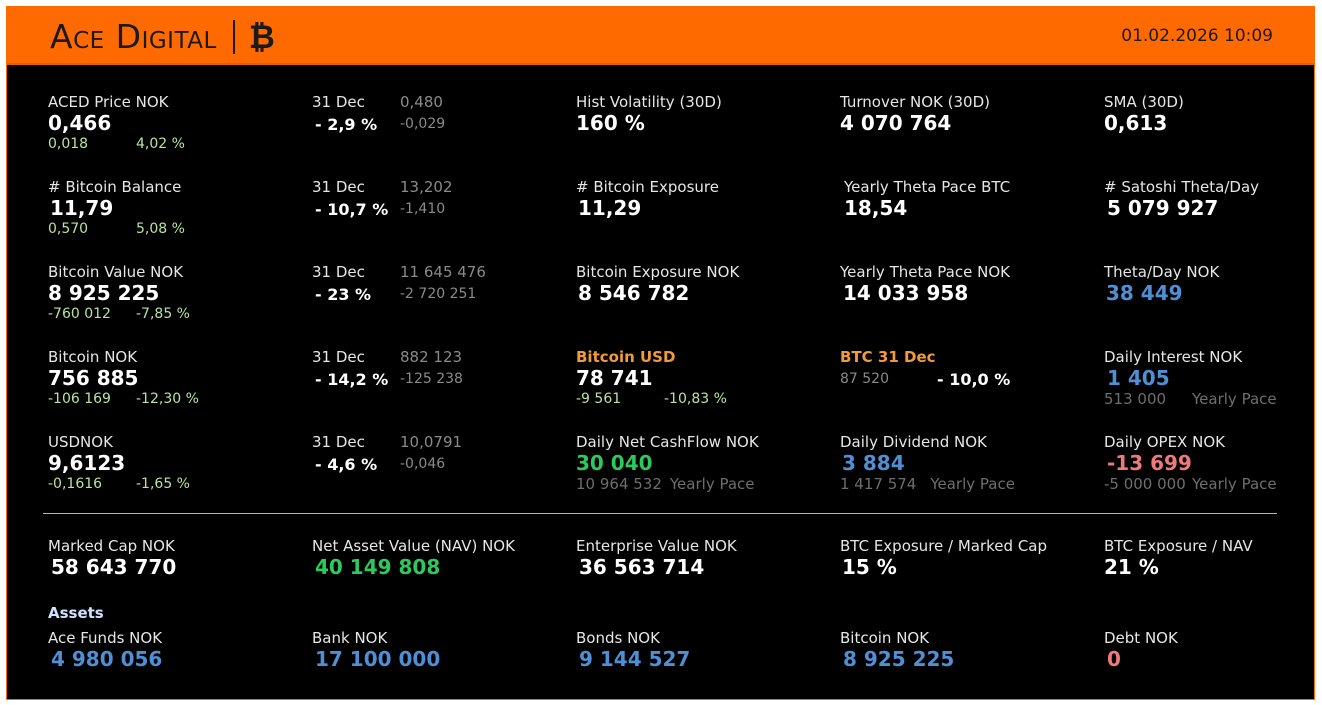 This screenshot has width=1322, height=705. Describe the element at coordinates (1141, 650) in the screenshot. I see `debt-cell: Debt NOK 0` at that location.